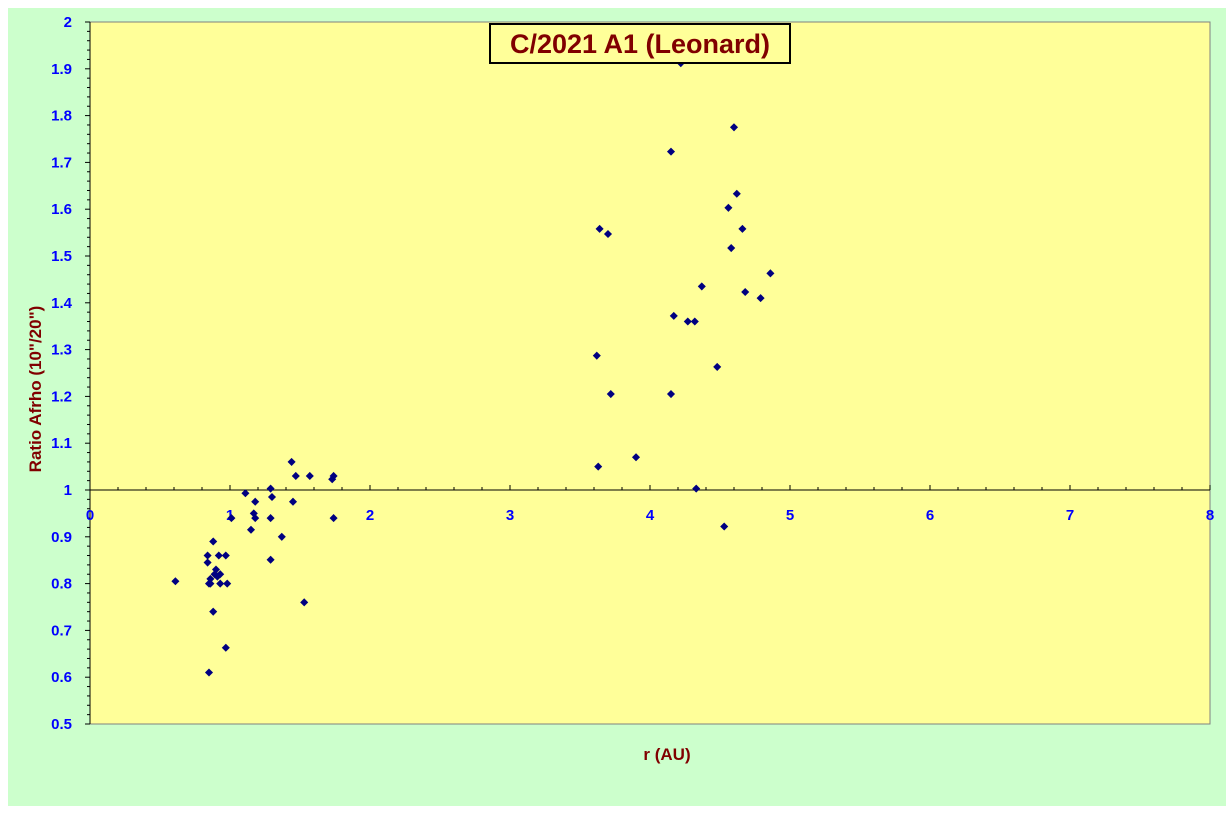 This screenshot has height=813, width=1231. What do you see at coordinates (68, 490) in the screenshot?
I see `y-tick-label: 1` at bounding box center [68, 490].